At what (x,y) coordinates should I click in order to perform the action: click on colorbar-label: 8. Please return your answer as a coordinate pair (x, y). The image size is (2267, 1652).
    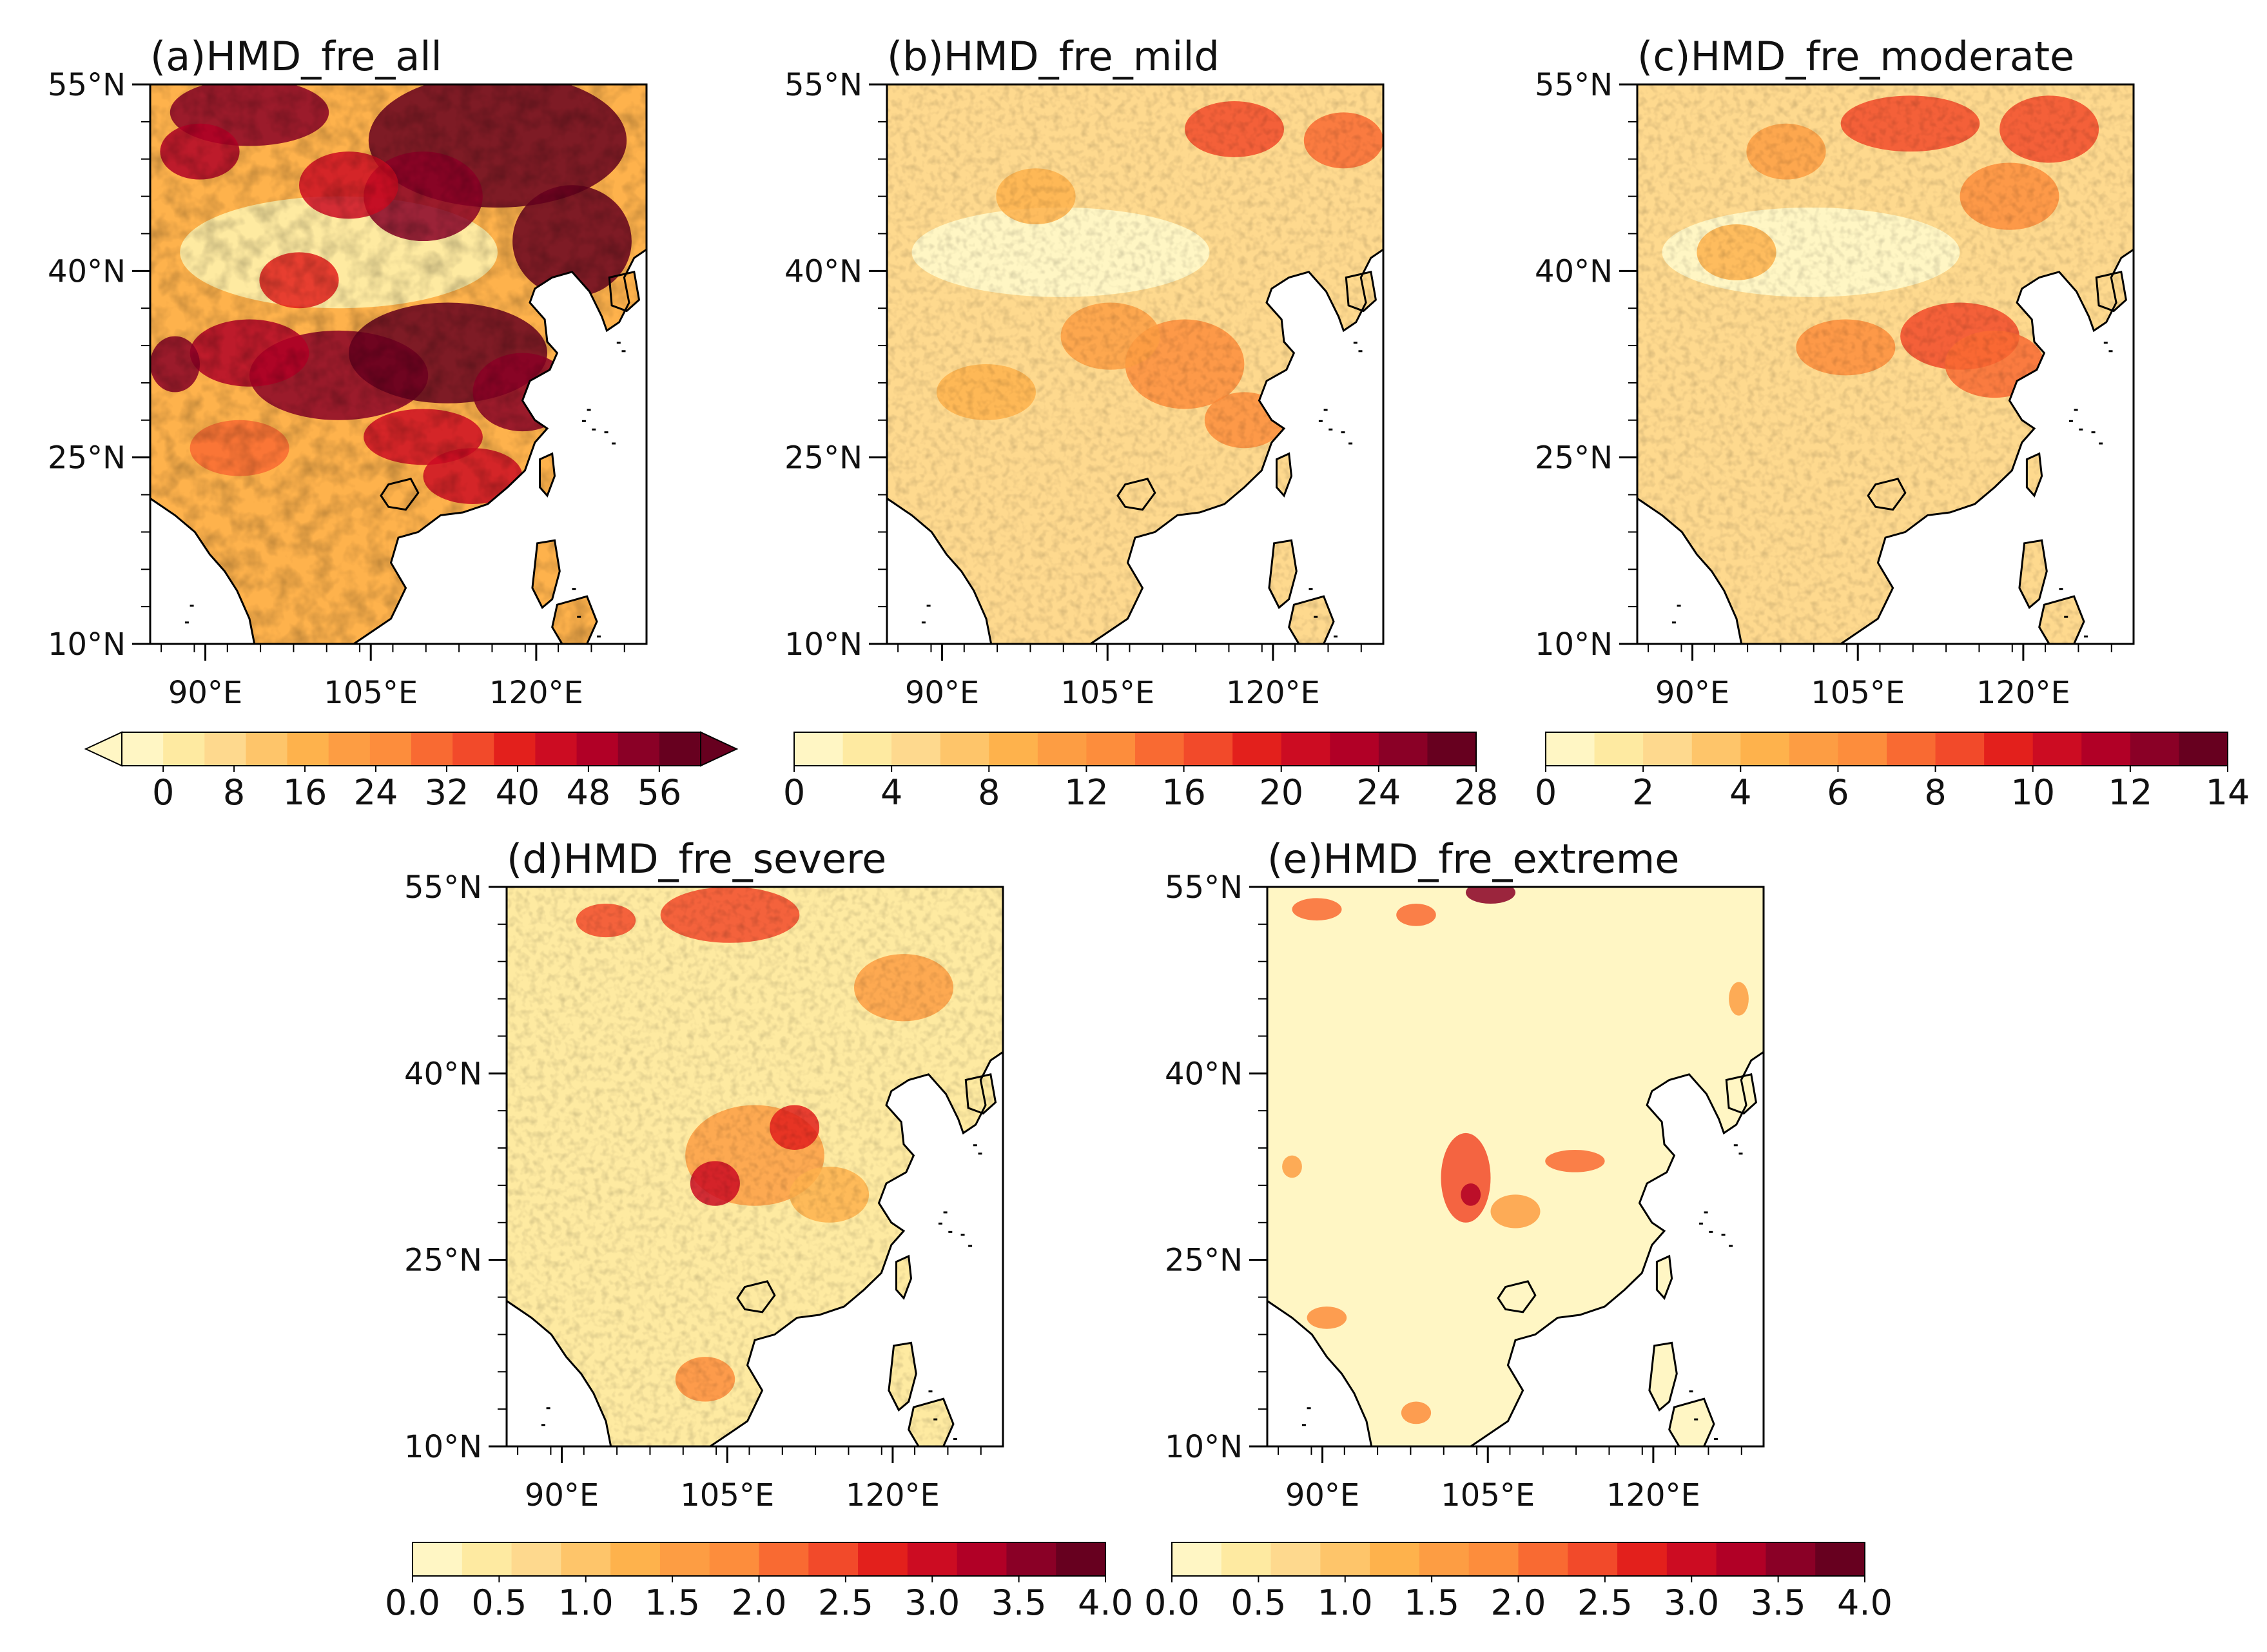
    Looking at the image, I should click on (989, 792).